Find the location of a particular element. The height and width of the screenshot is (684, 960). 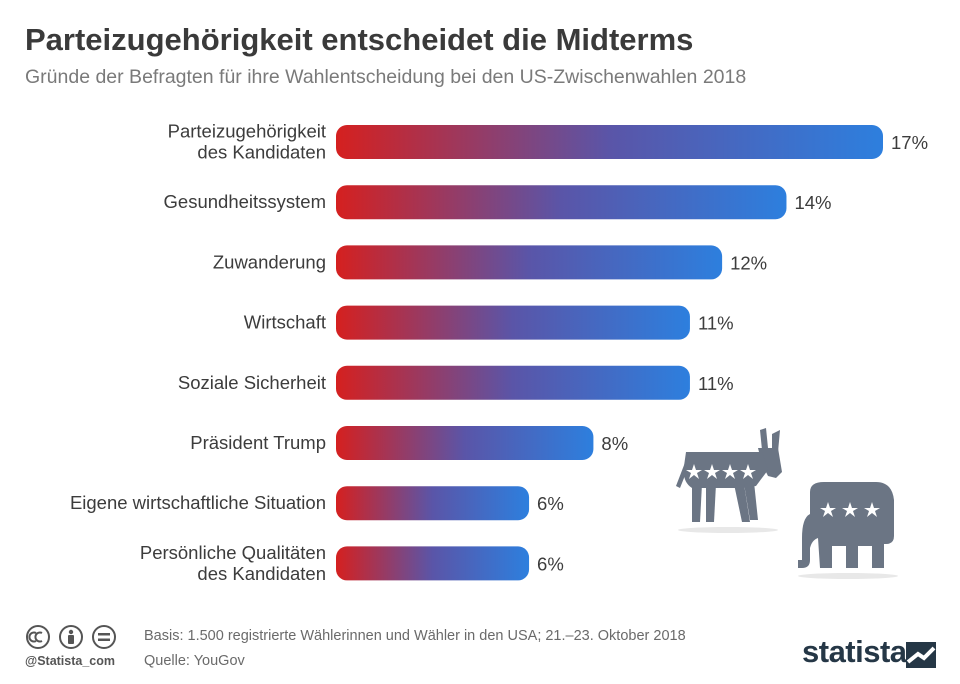

value-label: 8% is located at coordinates (614, 443).